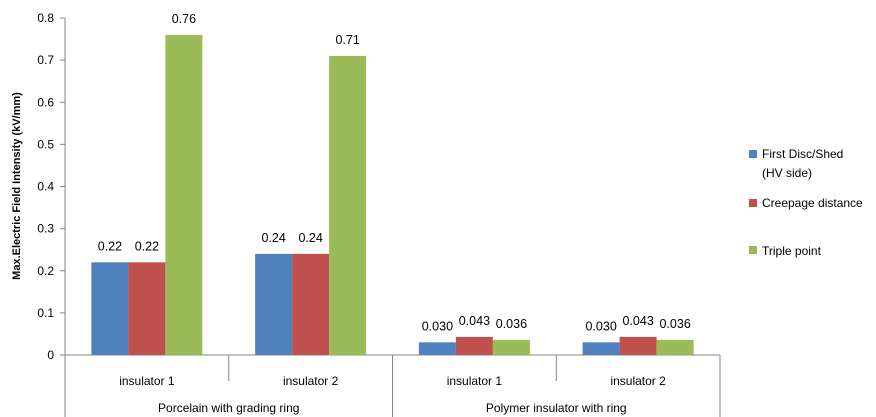  What do you see at coordinates (556, 408) in the screenshot?
I see `group-label: Polymer insulator with ring` at bounding box center [556, 408].